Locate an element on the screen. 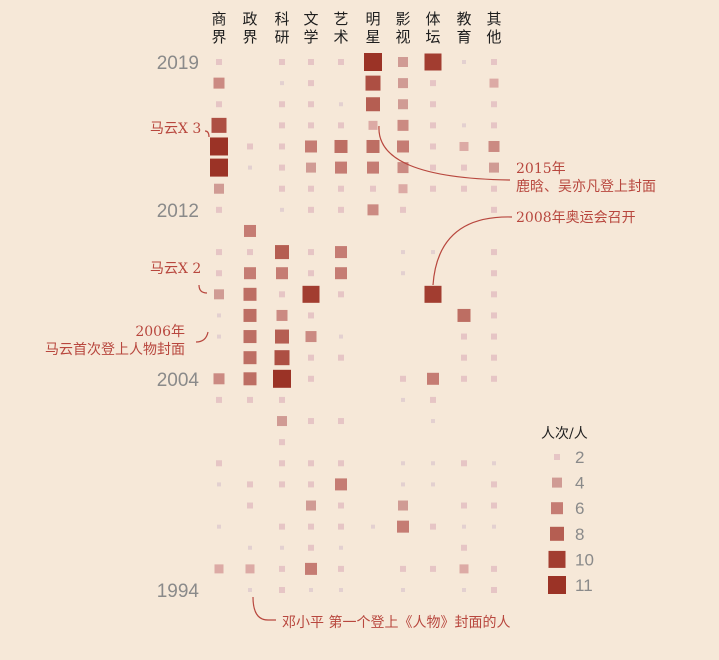  year-axis-labels: 2019 2012 2004 1994 is located at coordinates (178, 327).